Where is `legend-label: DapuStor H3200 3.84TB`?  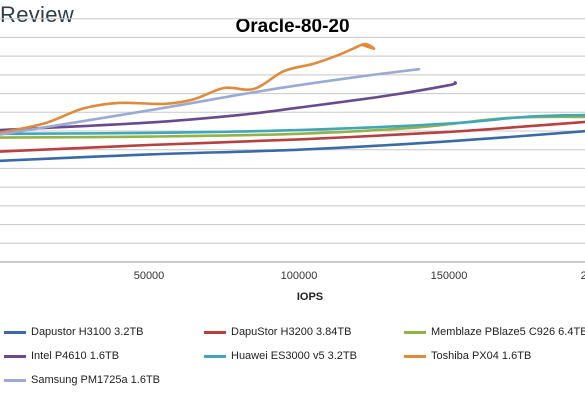 legend-label: DapuStor H3200 3.84TB is located at coordinates (291, 332).